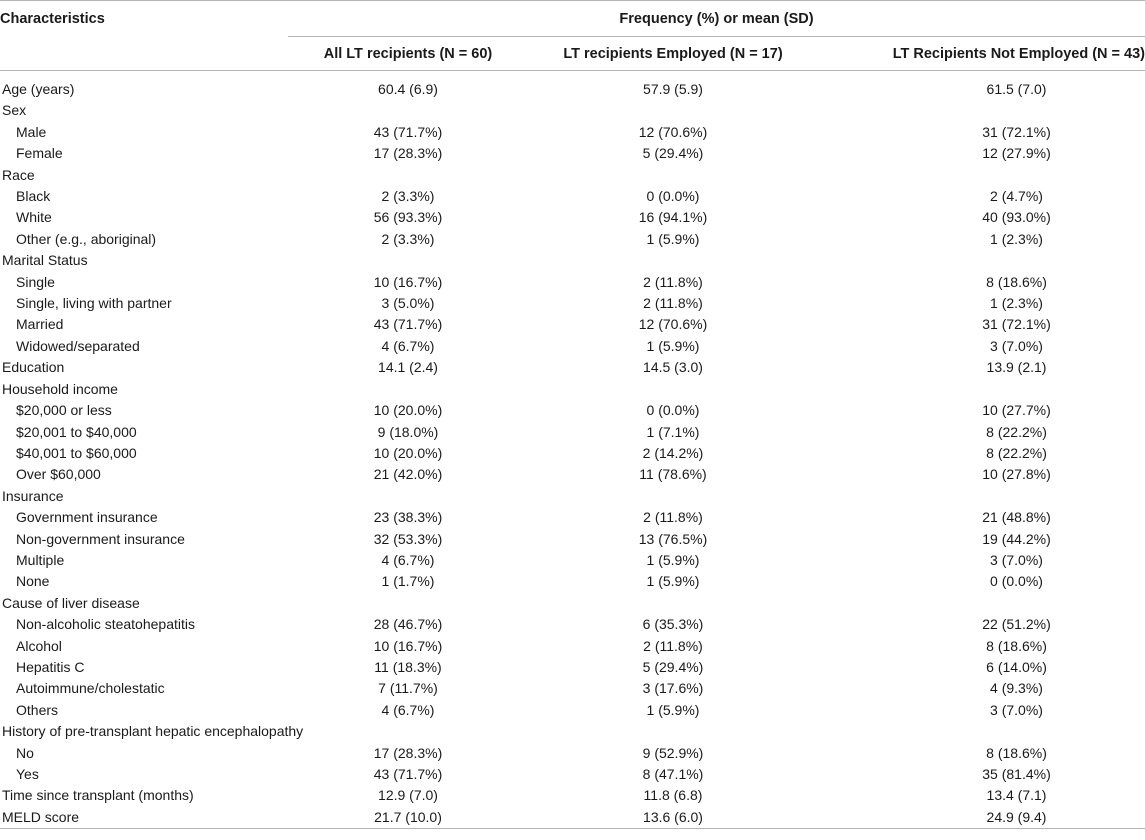  I want to click on row-label: Male, so click(31, 131).